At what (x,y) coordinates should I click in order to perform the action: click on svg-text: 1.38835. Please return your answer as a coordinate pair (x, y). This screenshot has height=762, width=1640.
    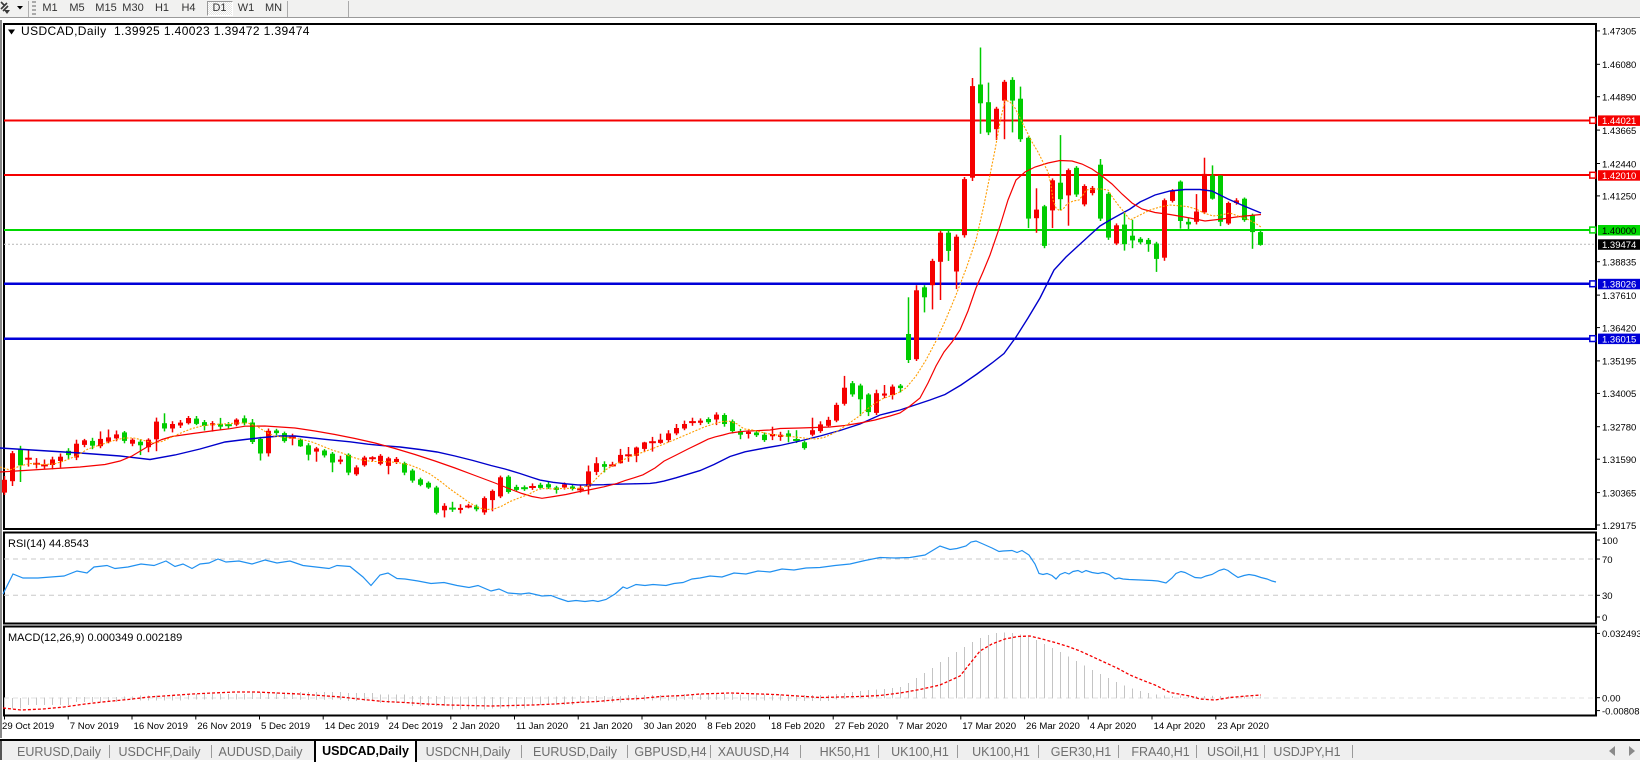
    Looking at the image, I should click on (1619, 263).